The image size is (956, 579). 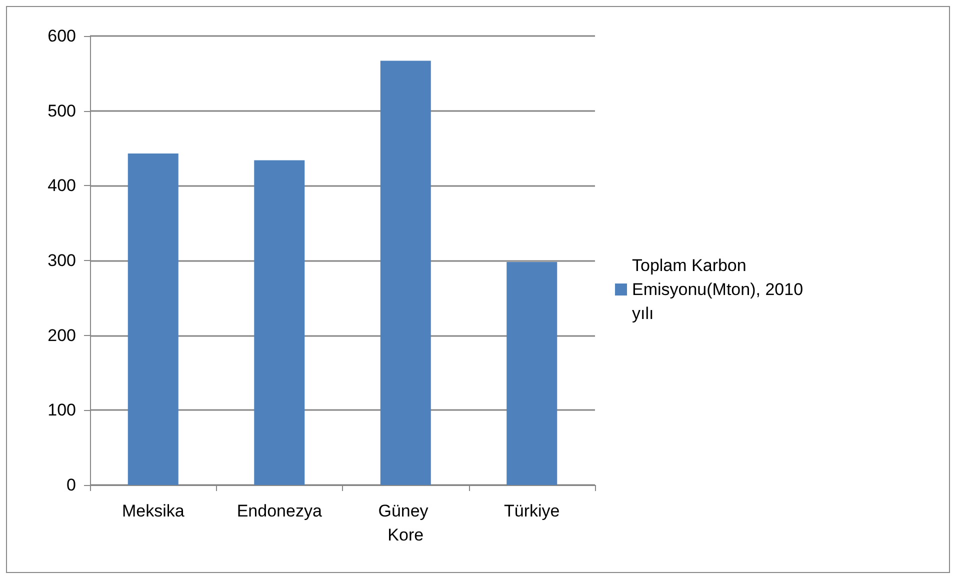 What do you see at coordinates (720, 289) in the screenshot?
I see `legend-label: Toplam Karbon Emisyonu(Mton), 2010 yılı` at bounding box center [720, 289].